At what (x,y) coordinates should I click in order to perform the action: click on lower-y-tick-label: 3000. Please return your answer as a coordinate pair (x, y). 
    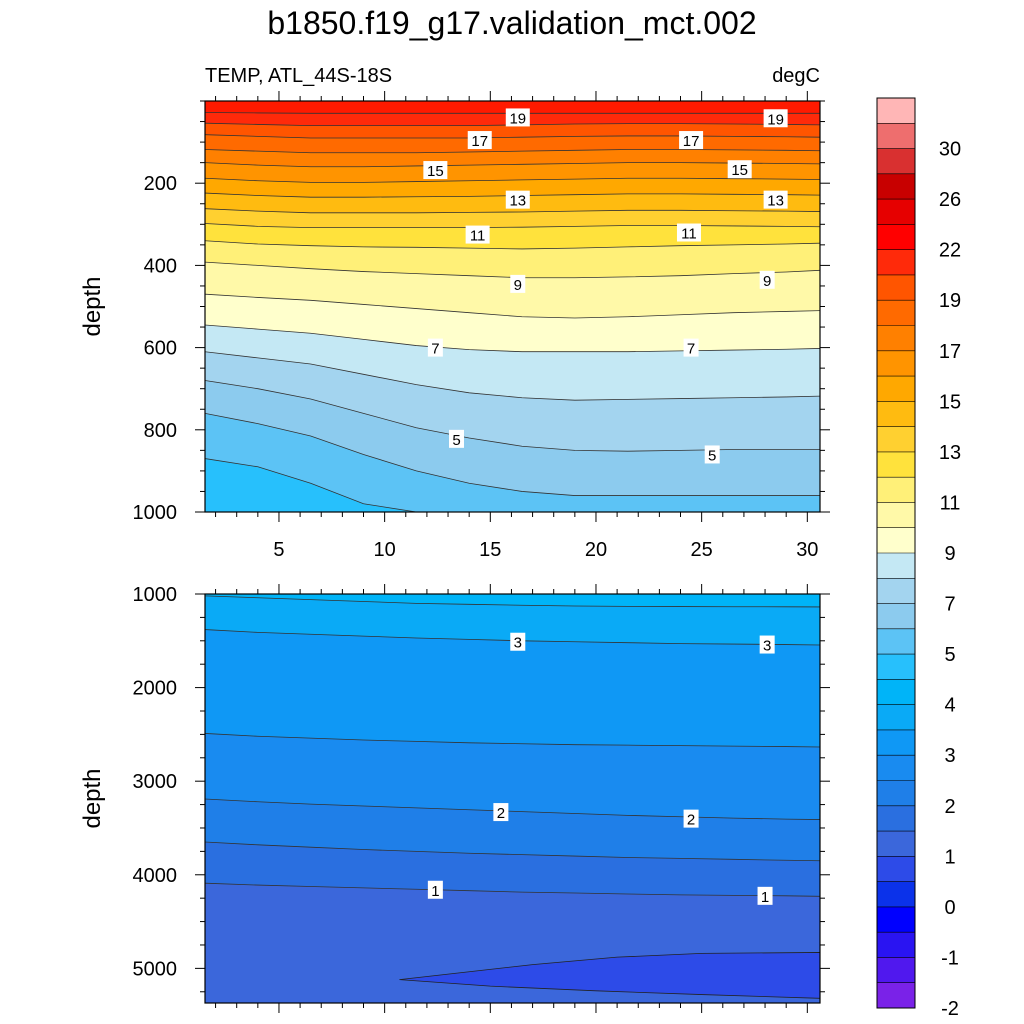
    Looking at the image, I should click on (155, 782).